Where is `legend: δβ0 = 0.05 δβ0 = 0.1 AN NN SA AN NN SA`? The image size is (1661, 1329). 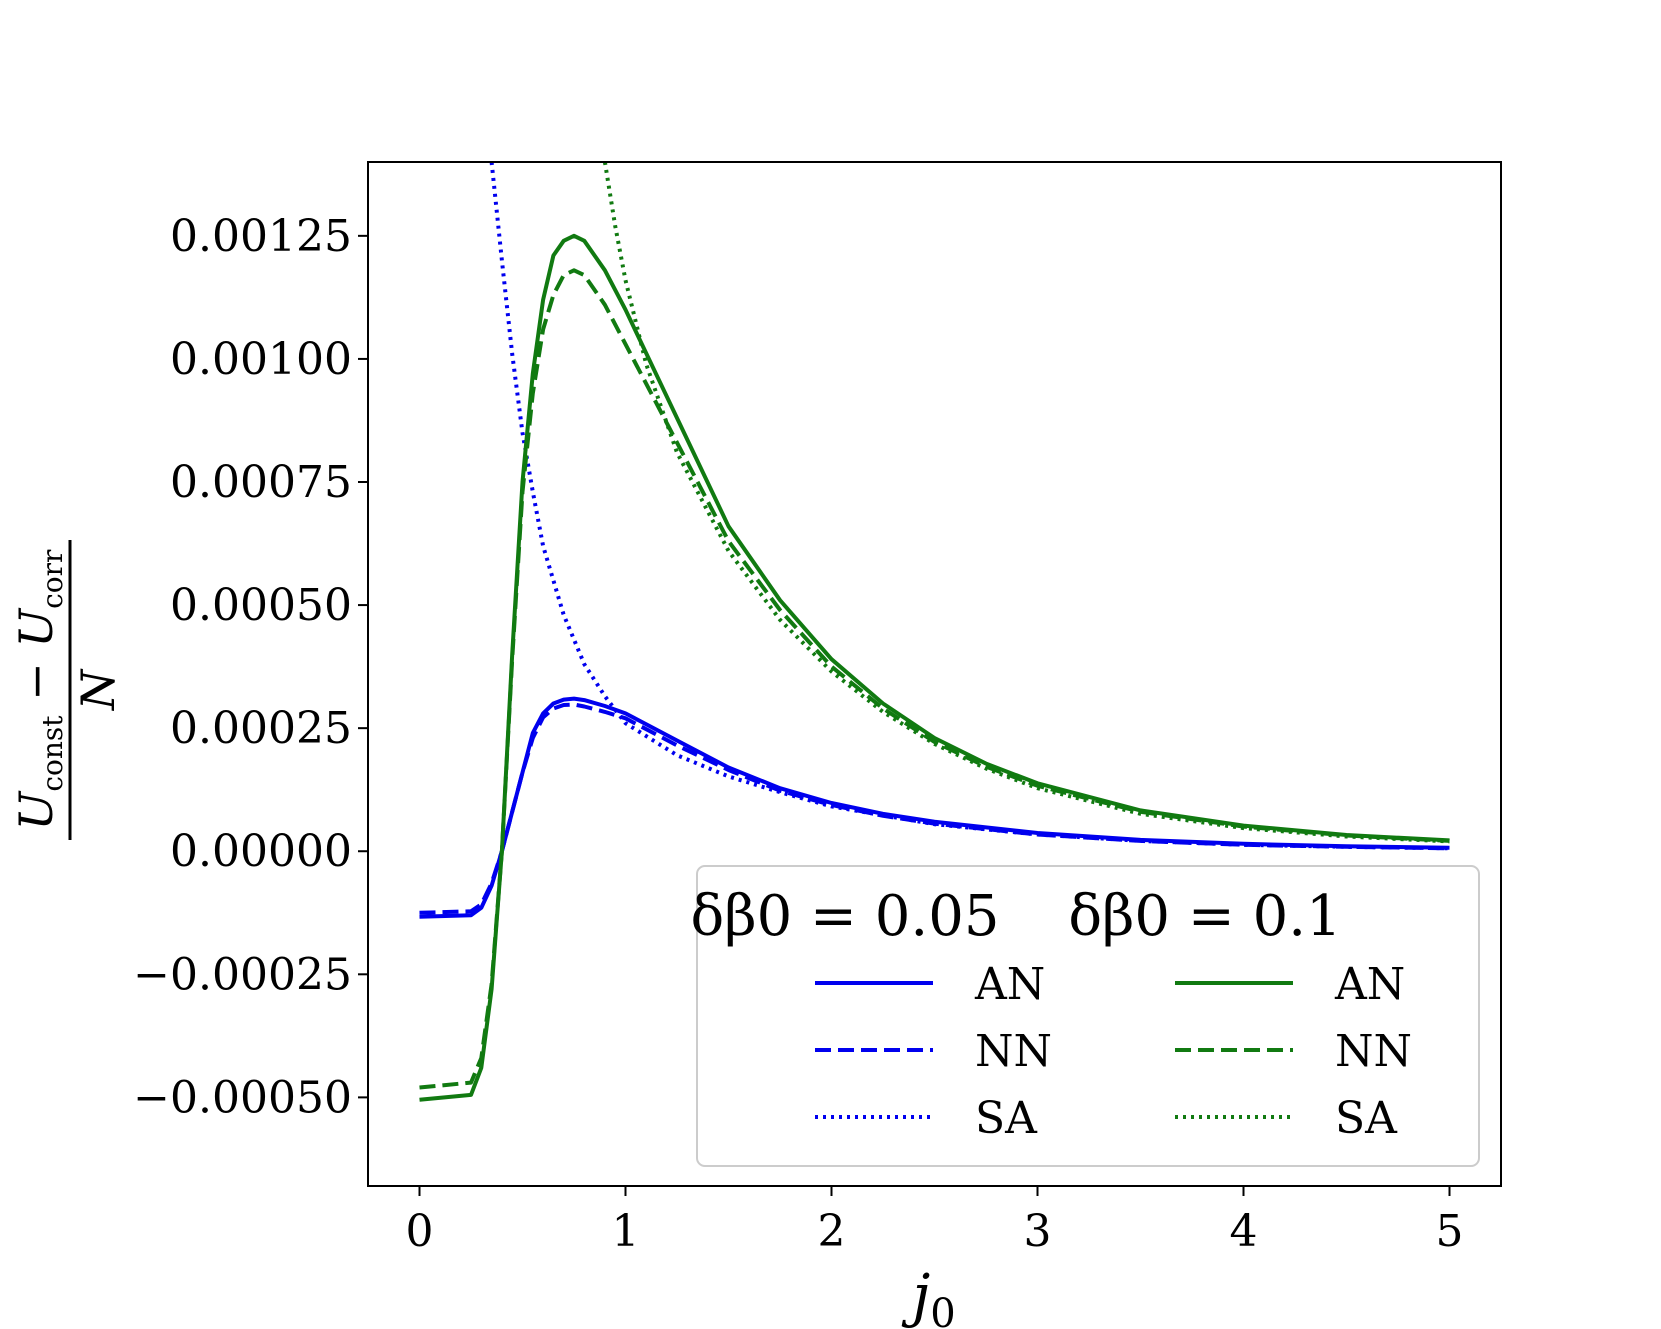
legend: δβ0 = 0.05 δβ0 = 0.1 AN NN SA AN NN SA is located at coordinates (1085, 1016).